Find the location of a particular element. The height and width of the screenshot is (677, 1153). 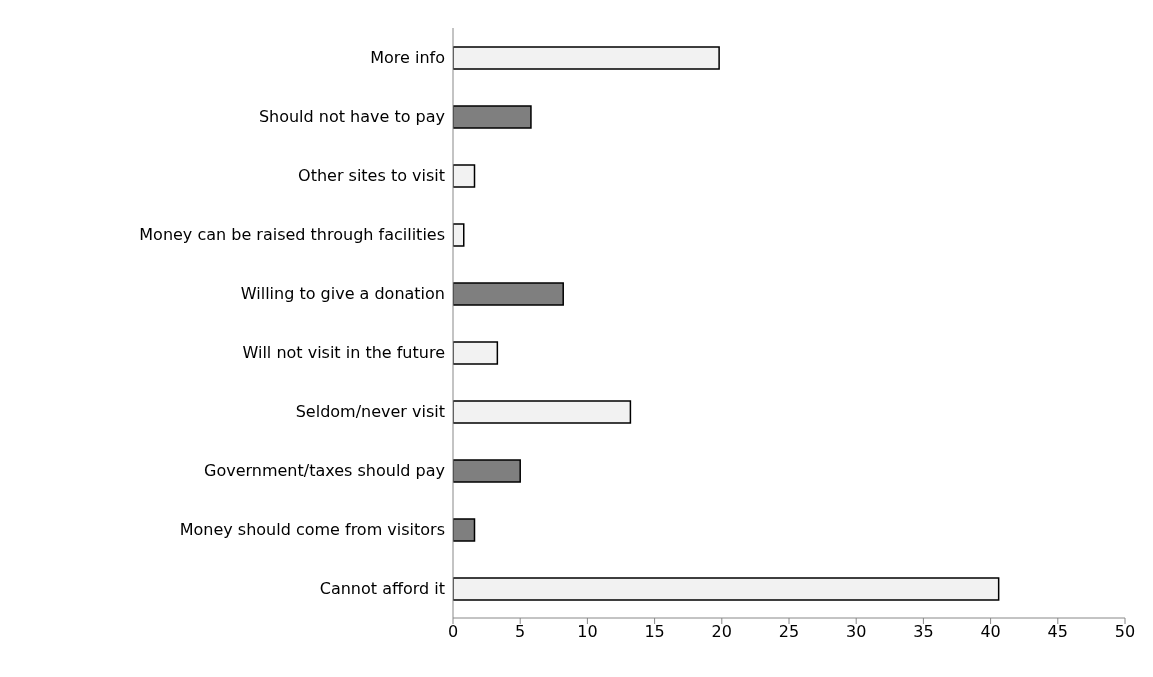

x-tick-label: 25 is located at coordinates (789, 632).